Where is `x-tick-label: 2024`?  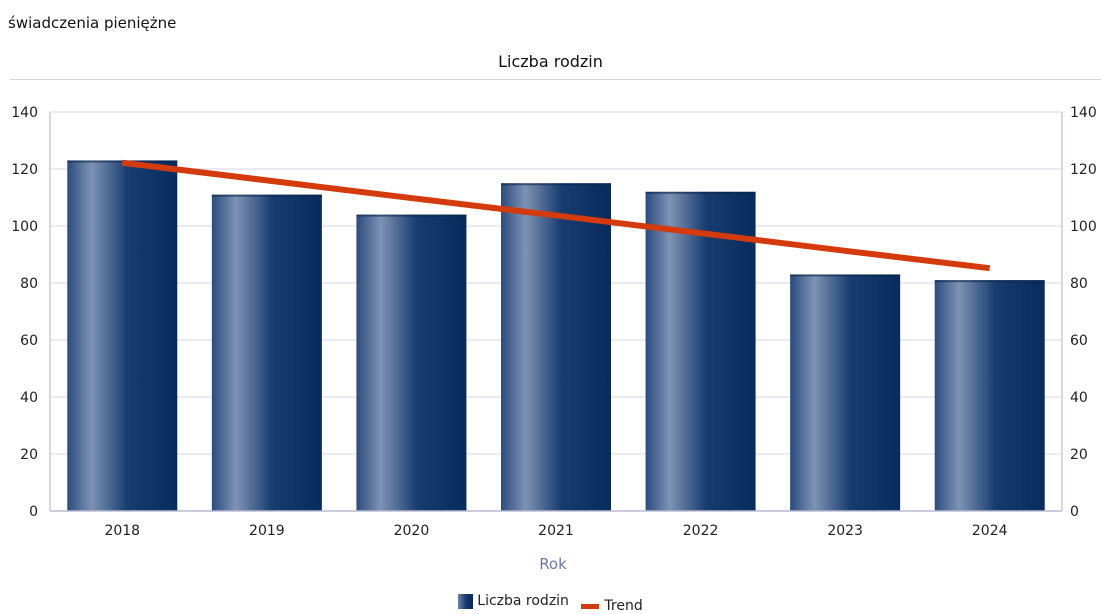
x-tick-label: 2024 is located at coordinates (990, 531).